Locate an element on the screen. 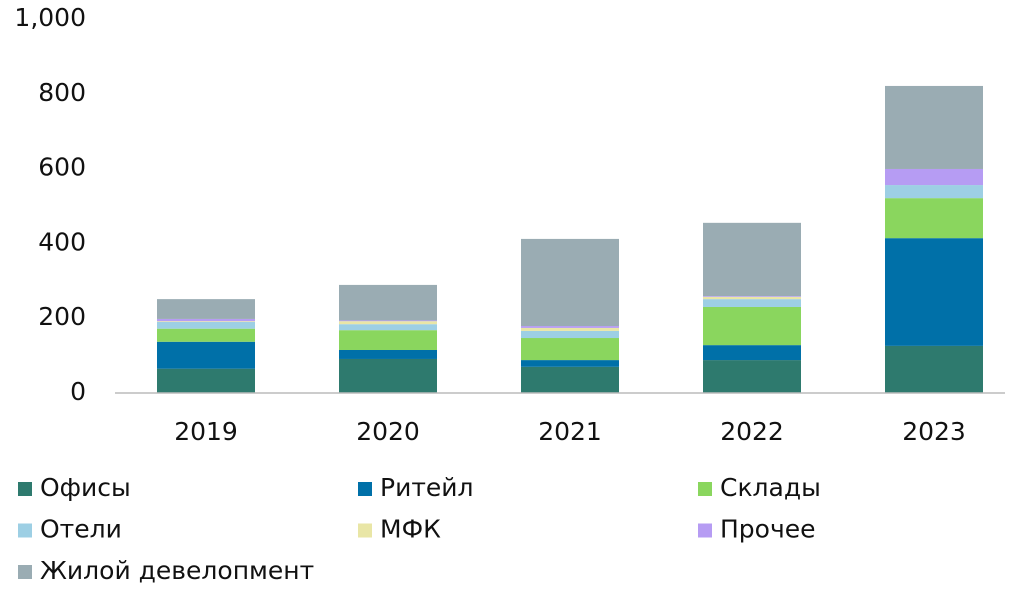 The height and width of the screenshot is (593, 1024). y-tick-label: 200 is located at coordinates (62, 316).